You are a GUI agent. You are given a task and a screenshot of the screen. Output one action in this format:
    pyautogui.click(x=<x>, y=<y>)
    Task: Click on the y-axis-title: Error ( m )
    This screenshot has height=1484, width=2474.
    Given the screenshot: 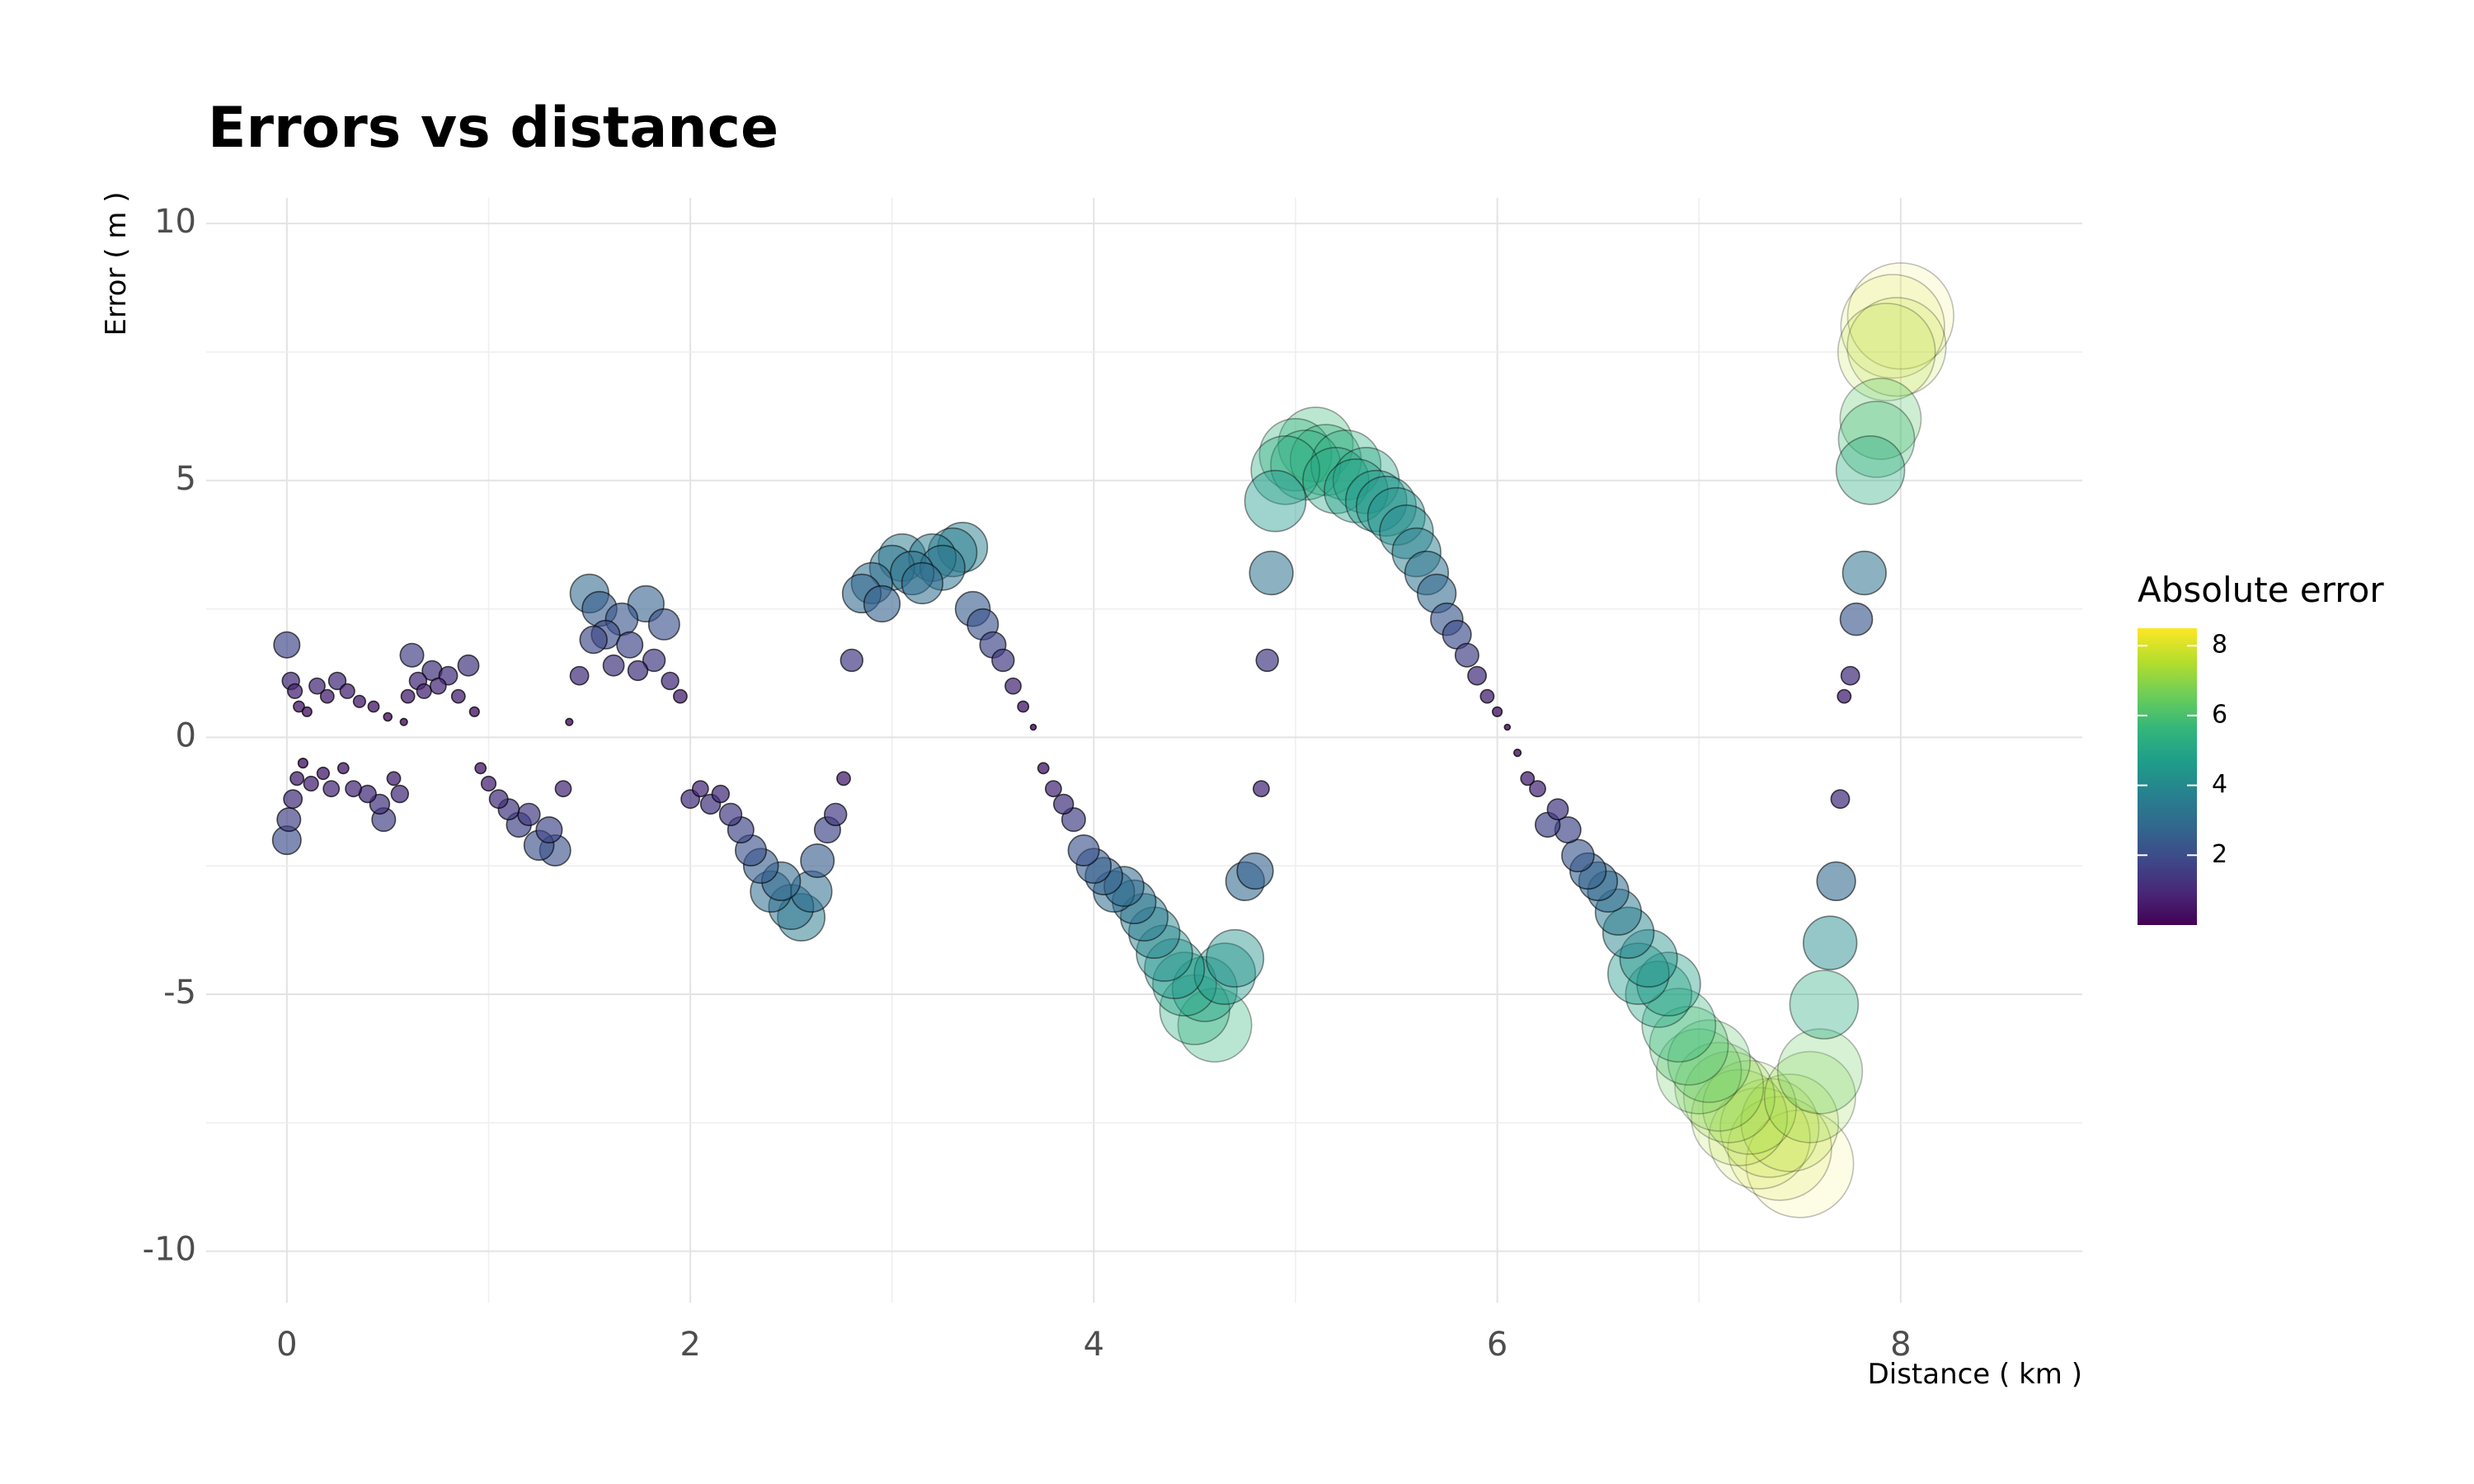 What is the action you would take?
    pyautogui.click(x=116, y=264)
    